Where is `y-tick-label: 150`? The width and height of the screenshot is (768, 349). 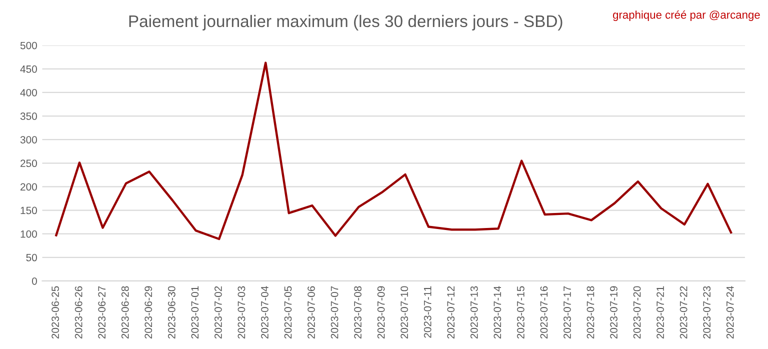 y-tick-label: 150 is located at coordinates (28, 210).